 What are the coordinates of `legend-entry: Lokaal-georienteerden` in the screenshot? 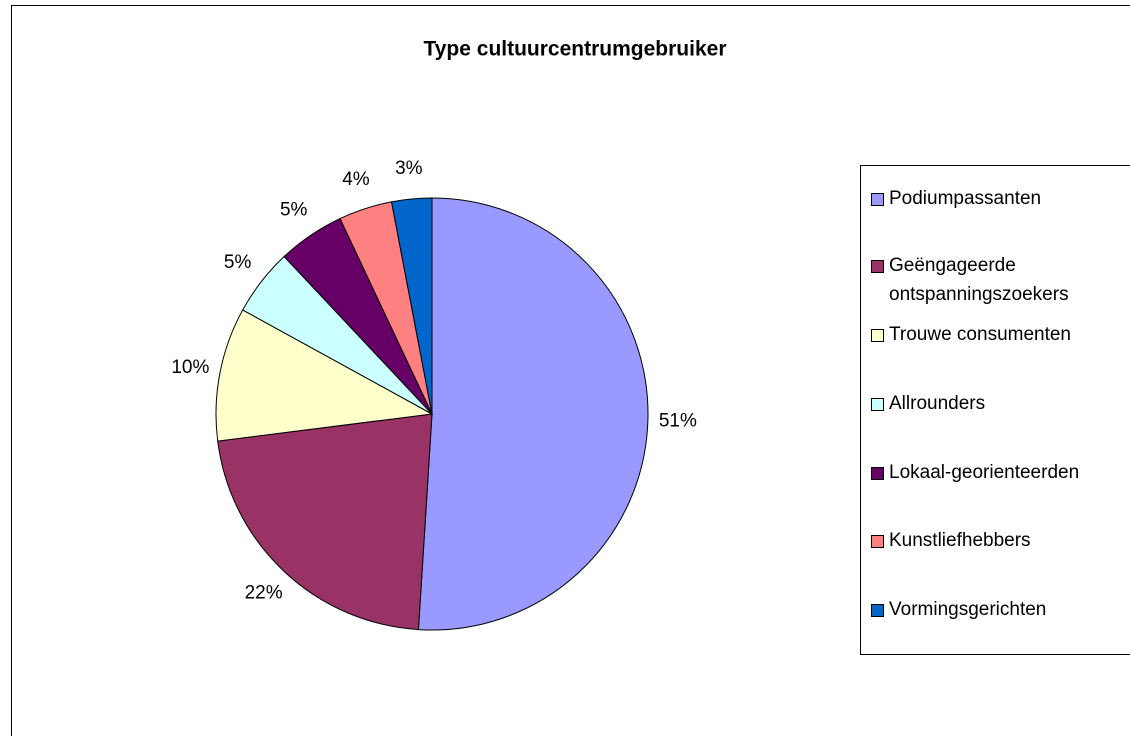 It's located at (1000, 472).